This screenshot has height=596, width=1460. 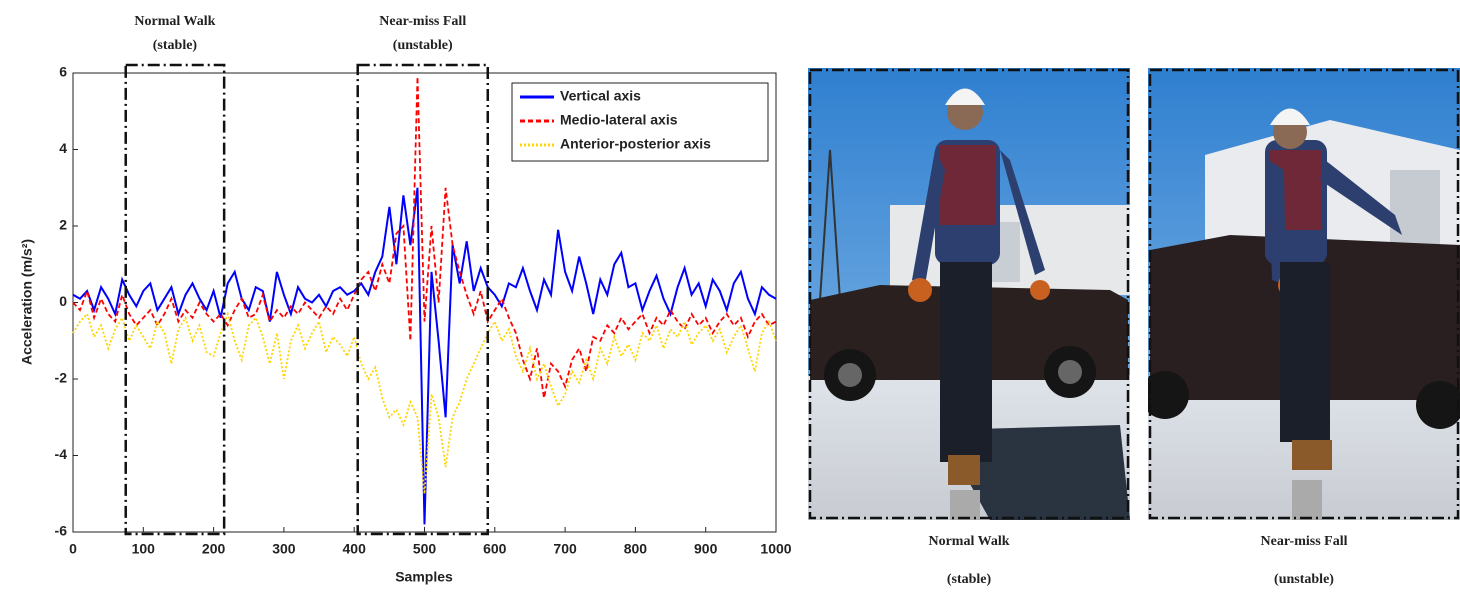 I want to click on x-axis-label: Samples, so click(x=424, y=577).